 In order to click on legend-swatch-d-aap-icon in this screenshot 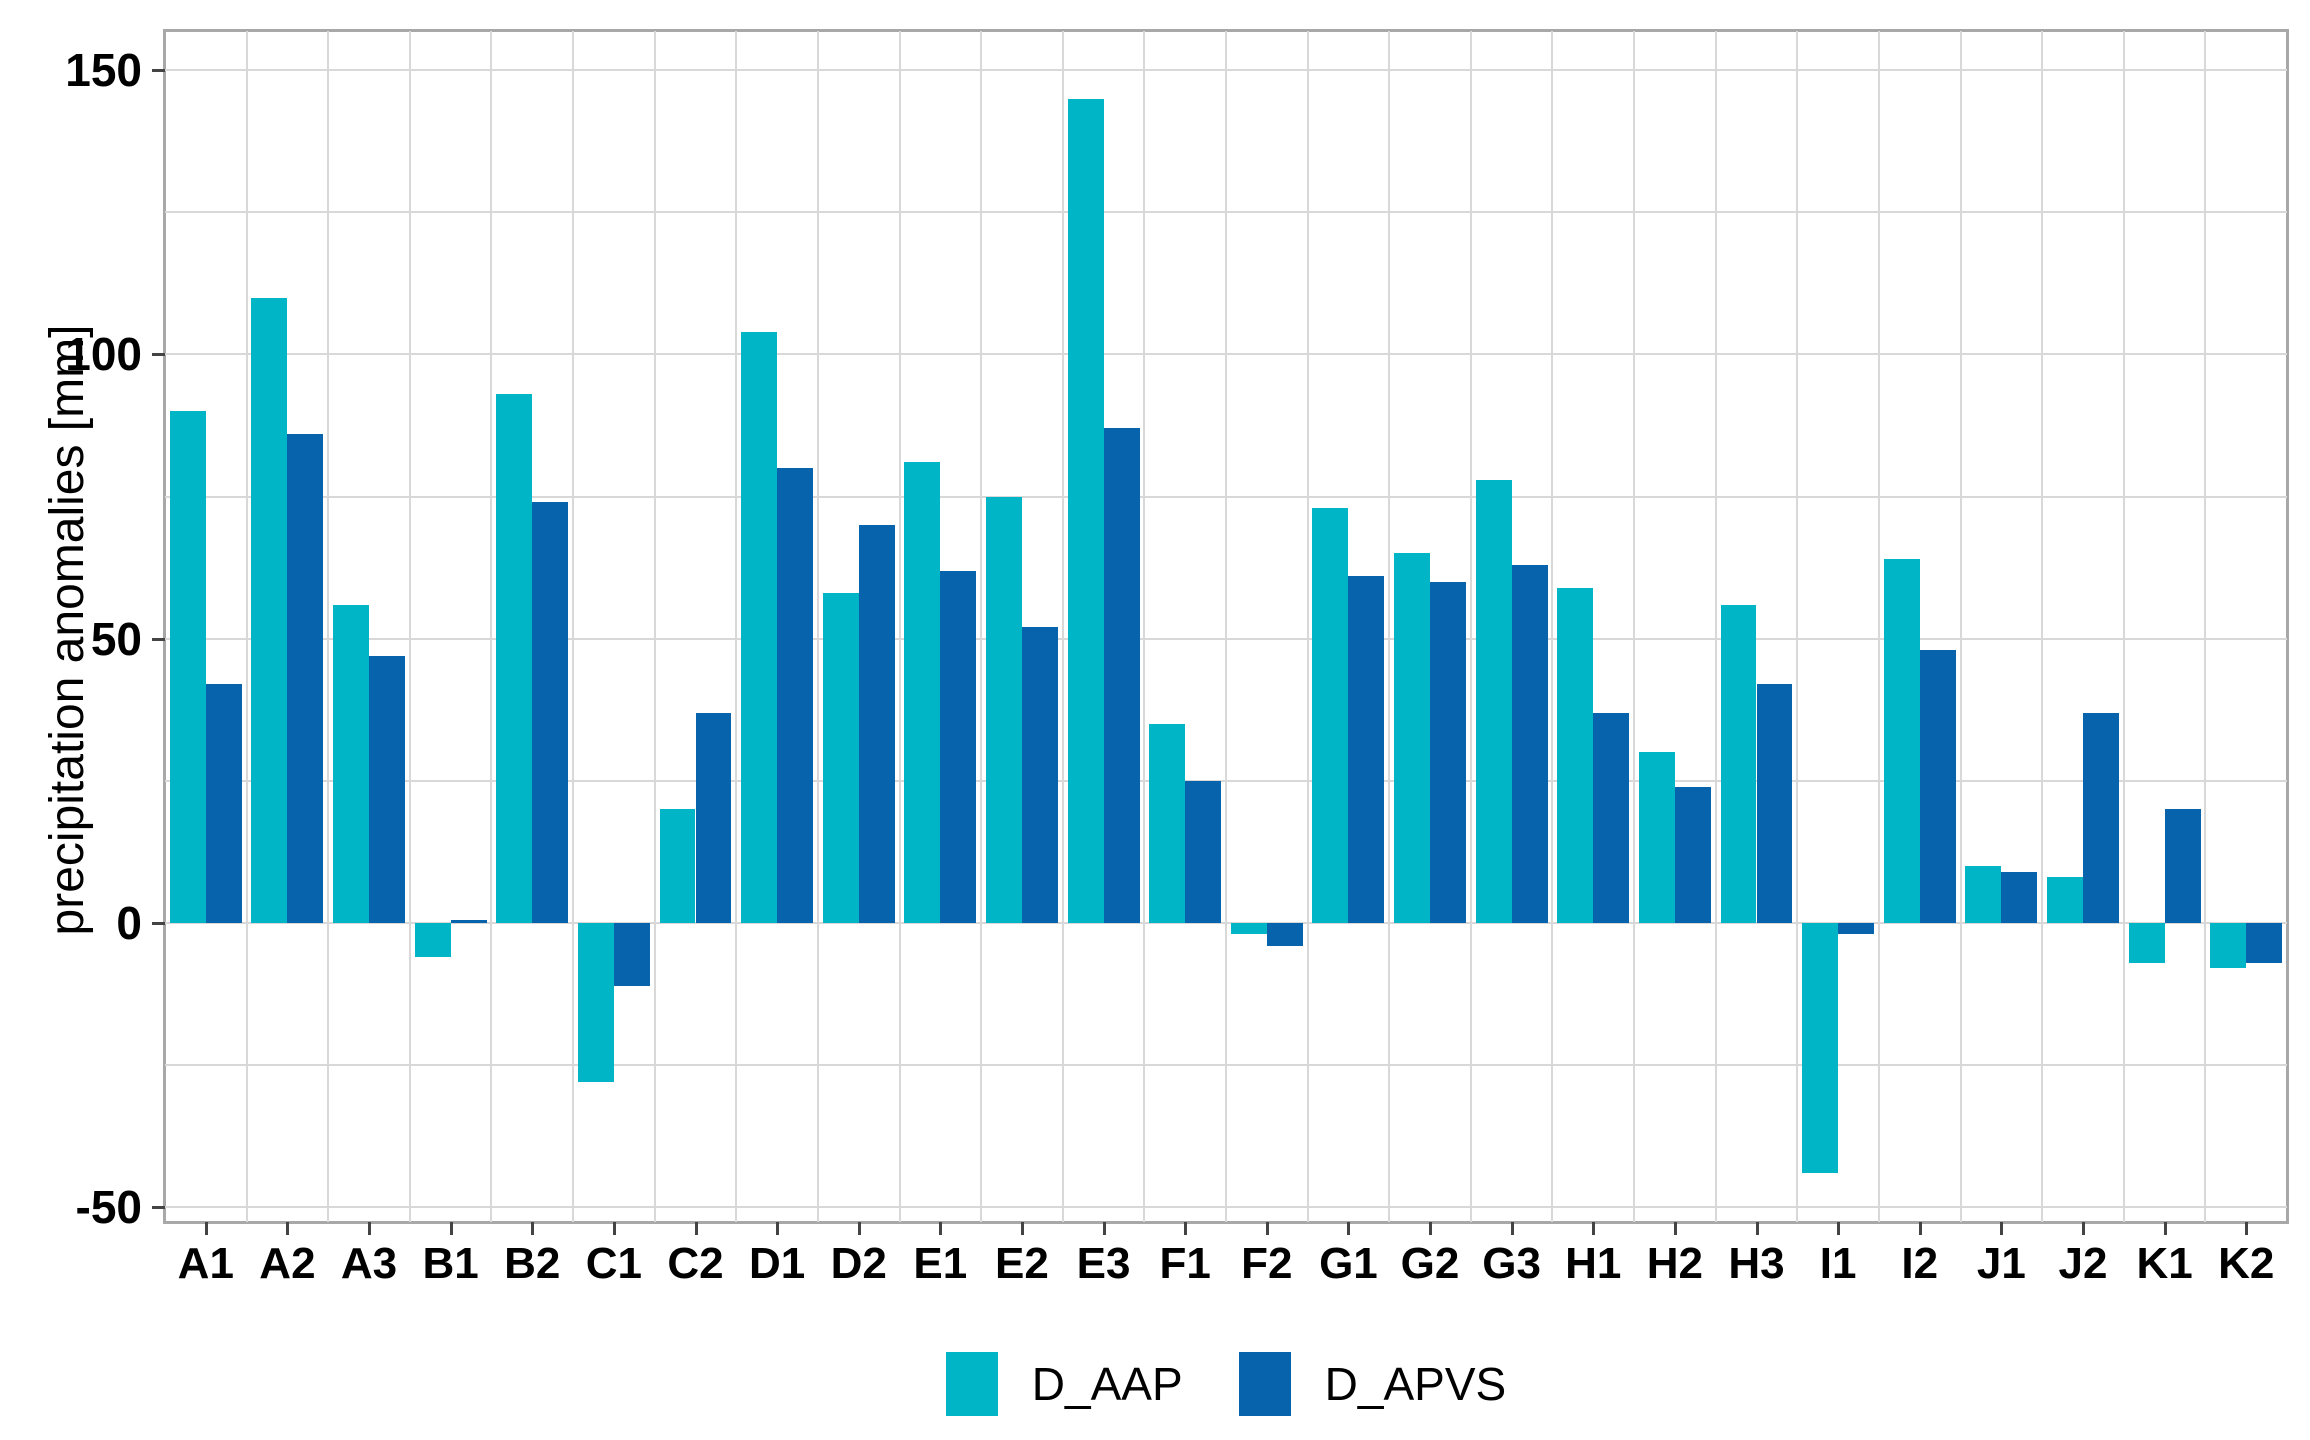, I will do `click(971, 1384)`.